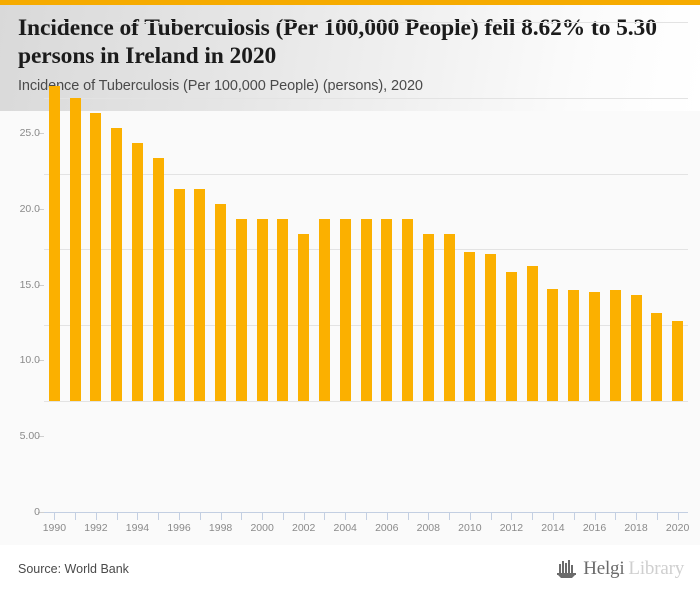 This screenshot has height=596, width=700. What do you see at coordinates (137, 528) in the screenshot?
I see `x-axis-tick-label: 1994` at bounding box center [137, 528].